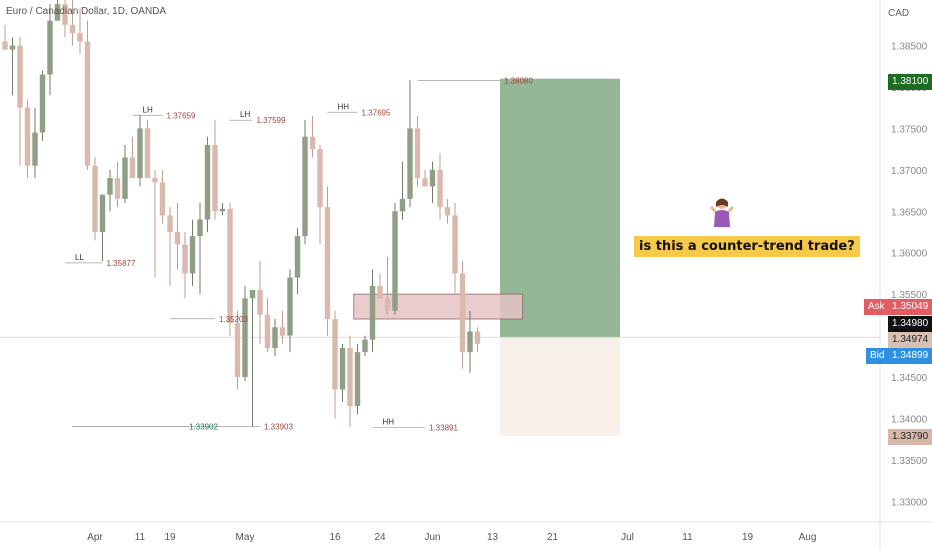 This screenshot has height=550, width=932. I want to click on swing-level-price: 1.33903, so click(278, 426).